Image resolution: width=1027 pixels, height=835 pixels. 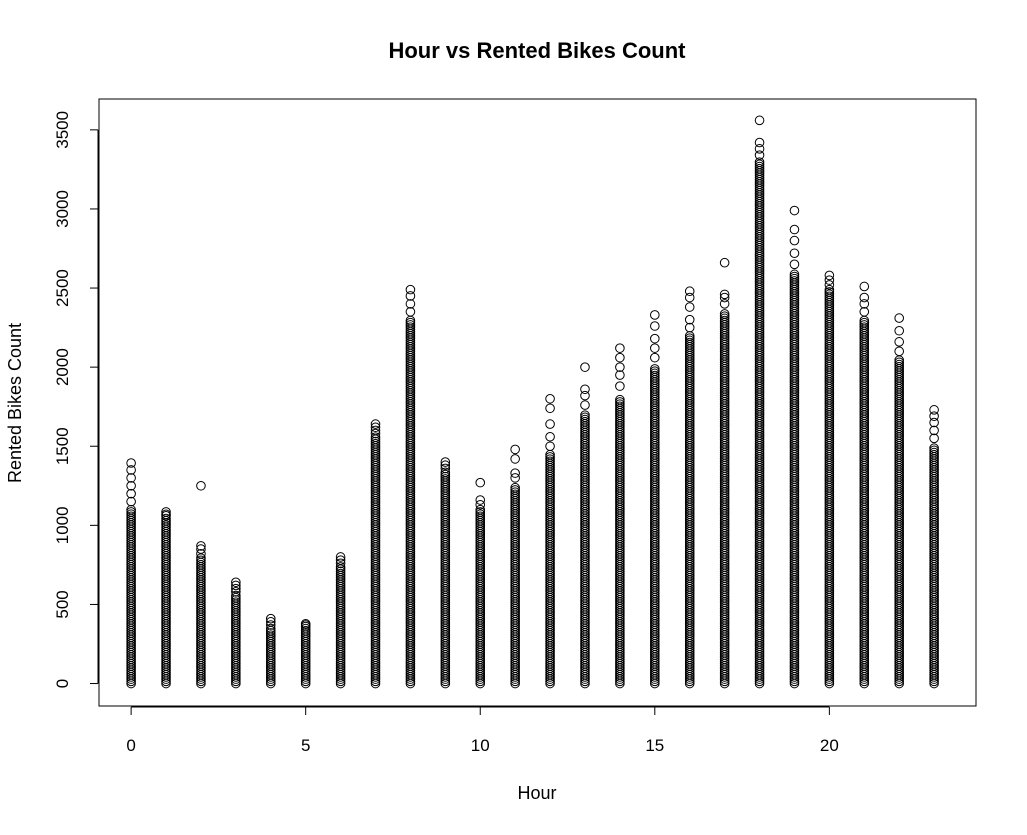 I want to click on hour-20-points, so click(x=829, y=479).